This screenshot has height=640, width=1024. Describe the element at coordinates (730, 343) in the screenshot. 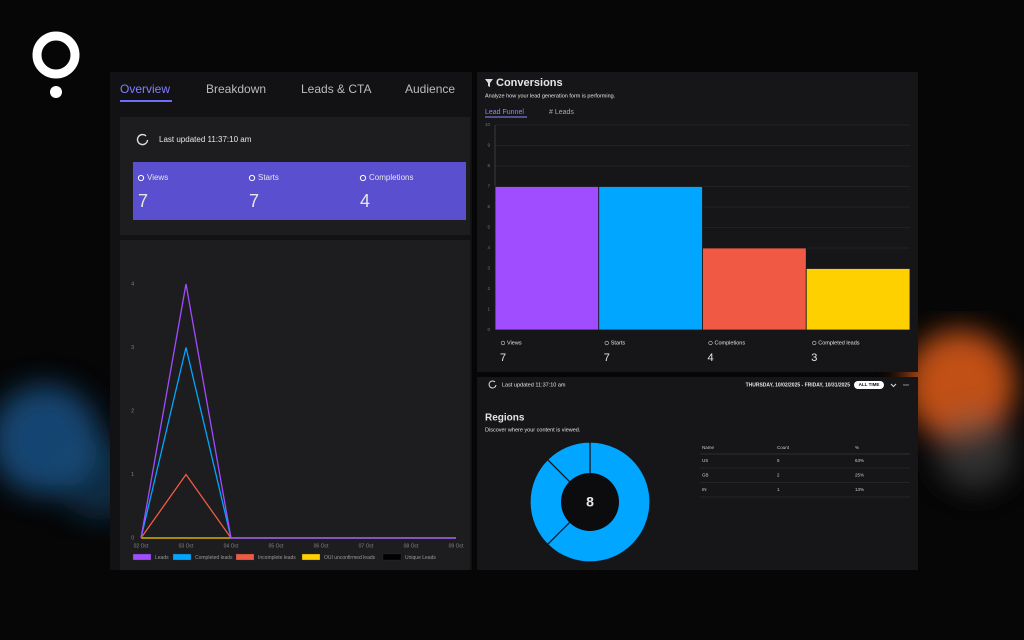

I see `category-label: Completions` at that location.